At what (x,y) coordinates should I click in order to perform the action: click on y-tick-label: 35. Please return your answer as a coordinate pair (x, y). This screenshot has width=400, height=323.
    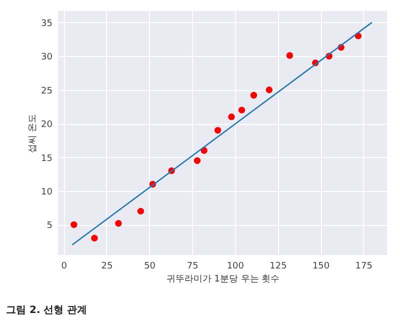
    Looking at the image, I should click on (46, 23).